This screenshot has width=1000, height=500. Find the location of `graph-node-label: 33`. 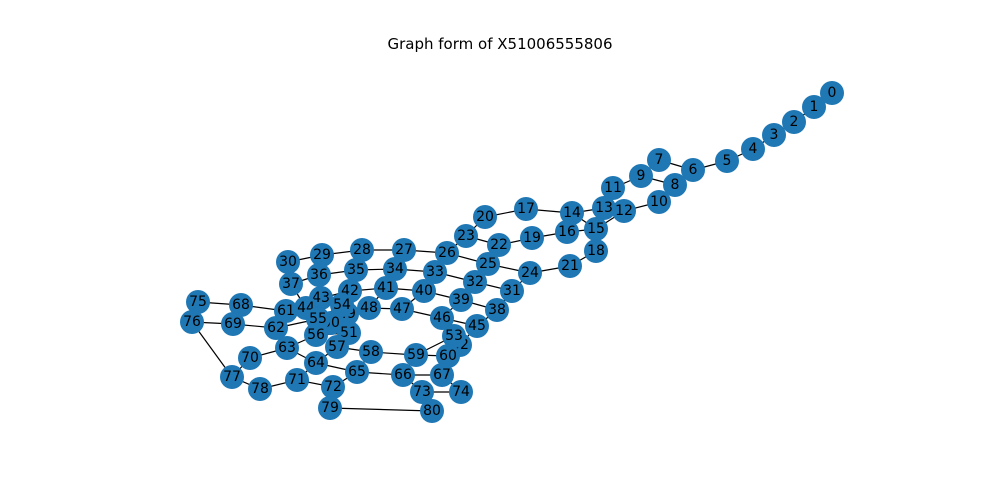

graph-node-label: 33 is located at coordinates (435, 272).